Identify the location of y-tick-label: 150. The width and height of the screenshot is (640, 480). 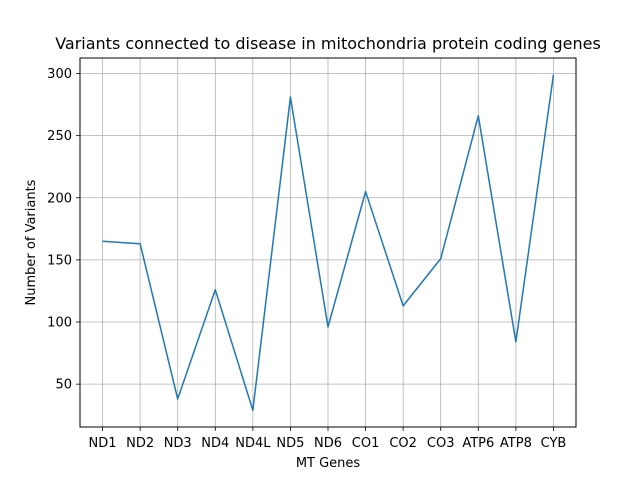
(59, 260).